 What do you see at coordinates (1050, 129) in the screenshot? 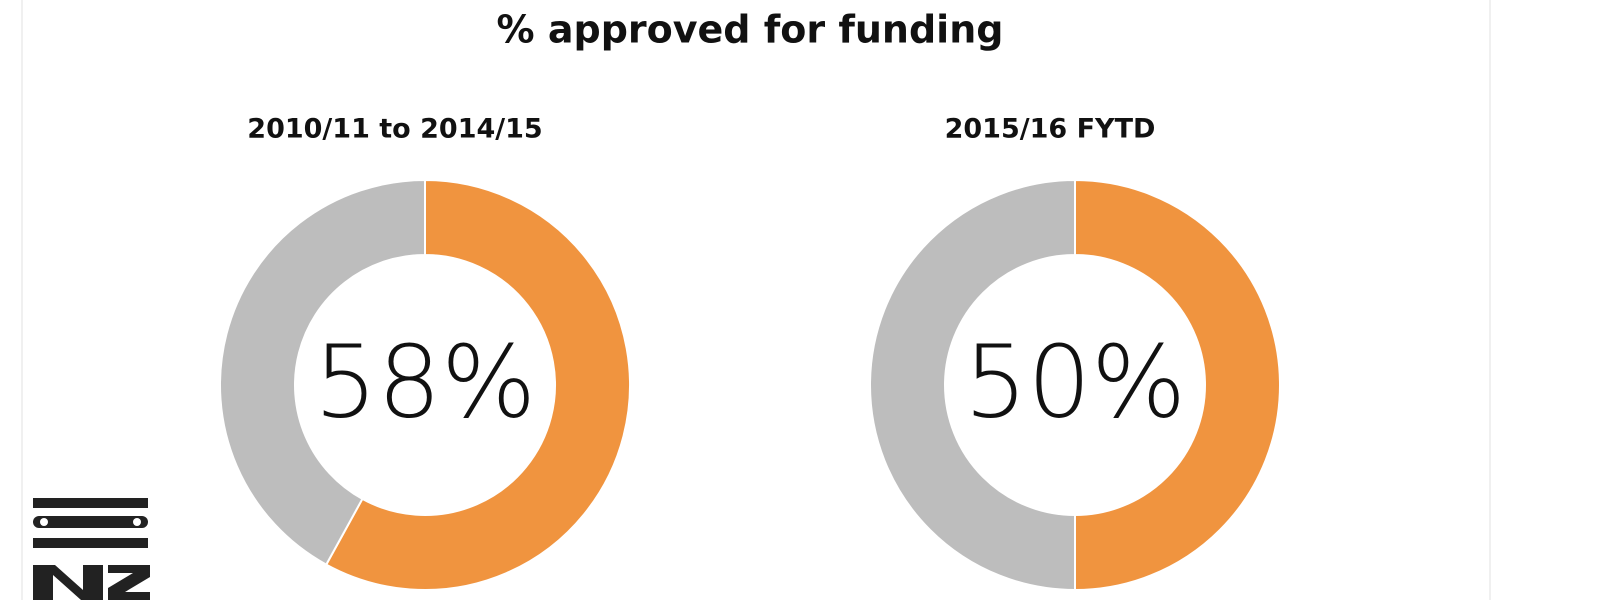
I see `chart-subtitle: 2015/16 FYTD` at bounding box center [1050, 129].